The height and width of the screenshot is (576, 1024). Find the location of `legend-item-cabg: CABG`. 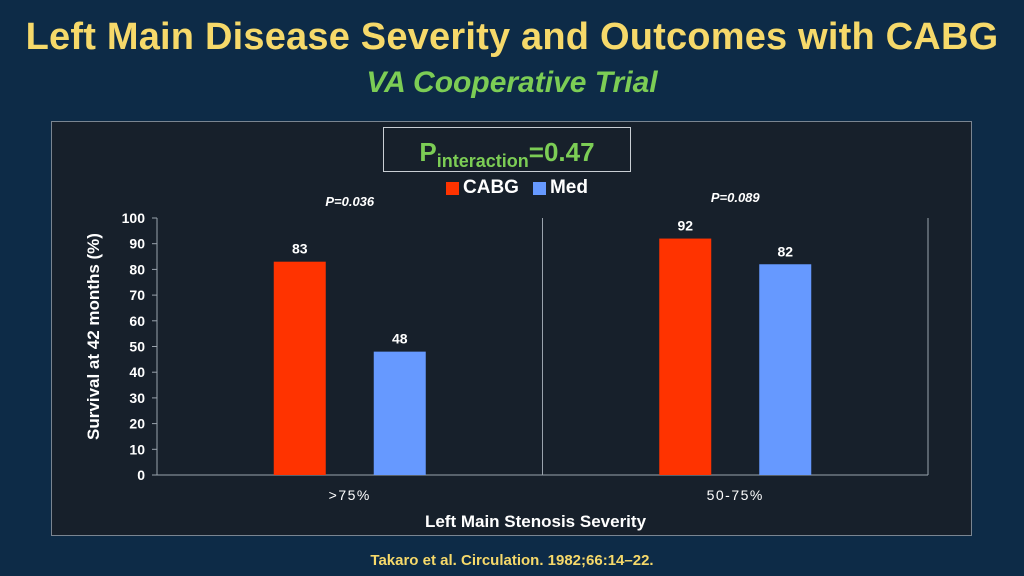

legend-item-cabg: CABG is located at coordinates (482, 188).